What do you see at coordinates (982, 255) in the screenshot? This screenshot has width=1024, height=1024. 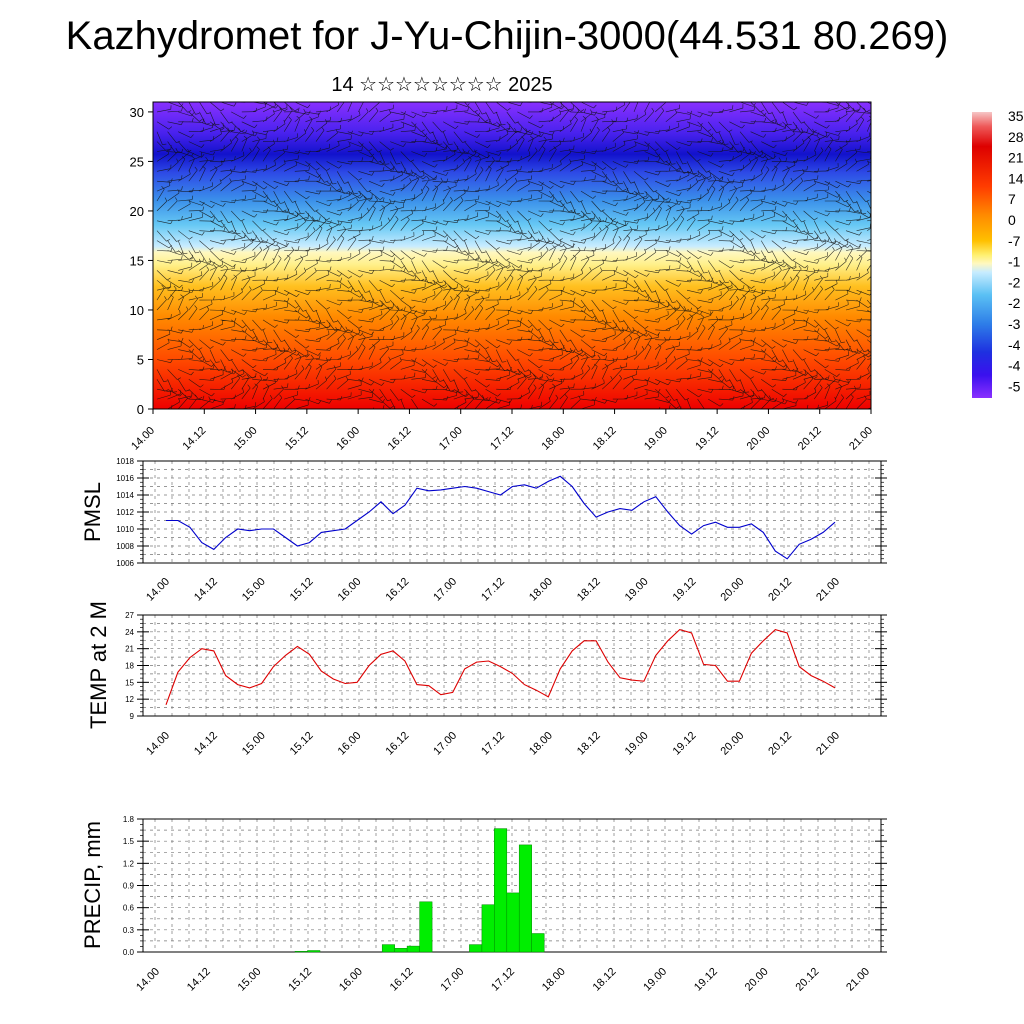 I see `colorbar-fill` at bounding box center [982, 255].